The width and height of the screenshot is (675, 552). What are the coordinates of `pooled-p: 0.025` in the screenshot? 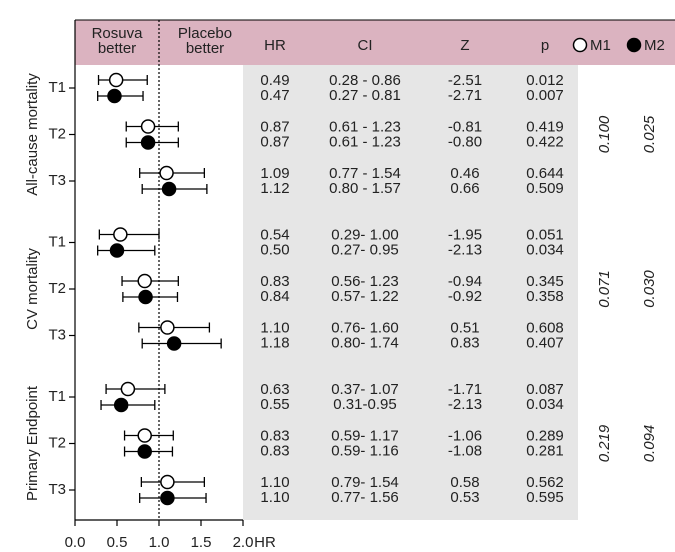 It's located at (649, 134).